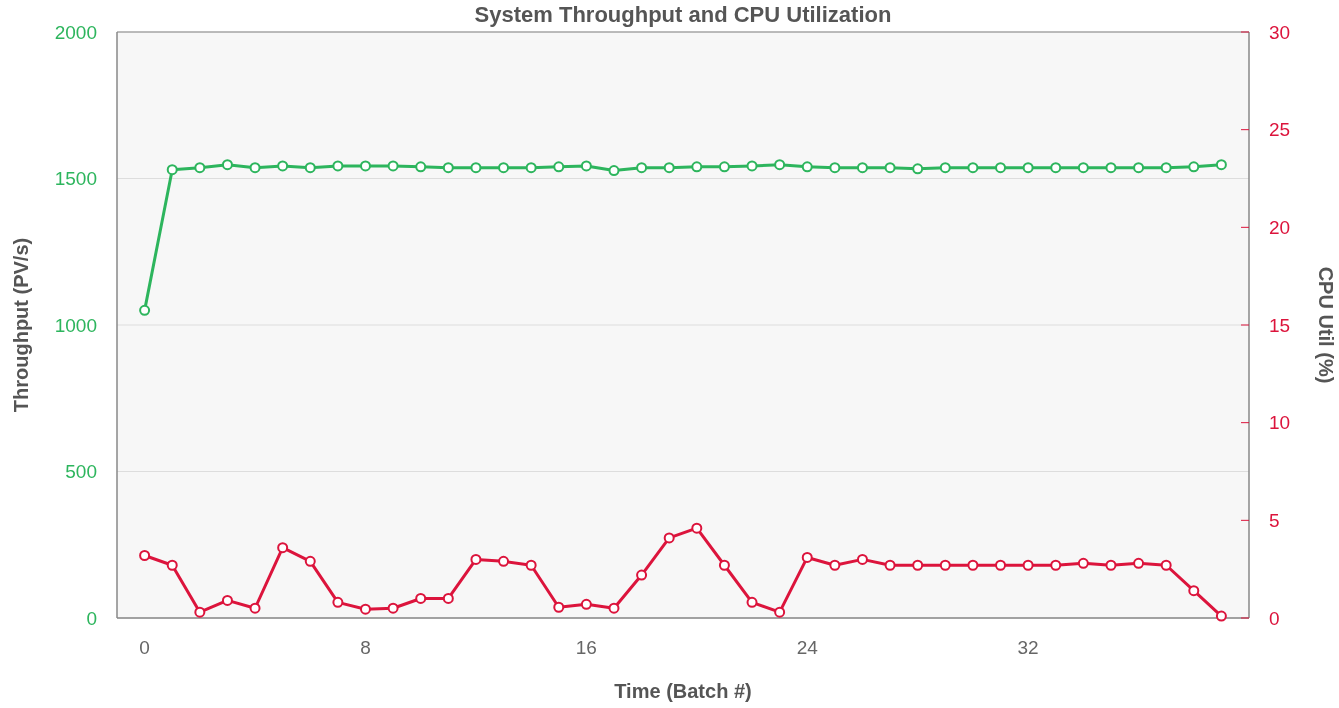  I want to click on x-axis-title: Time (Batch #), so click(683, 691).